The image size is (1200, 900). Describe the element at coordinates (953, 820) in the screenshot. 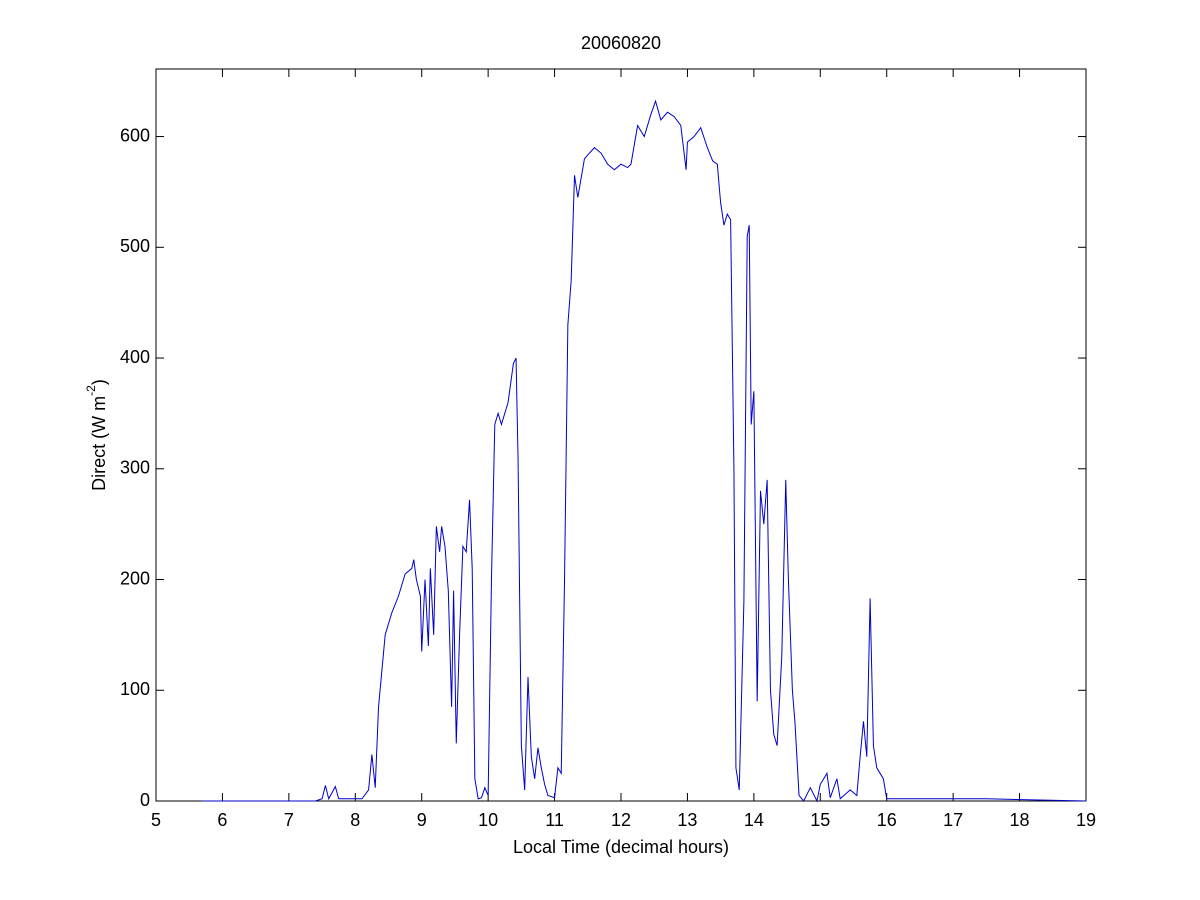

I see `x-tick-label: 17` at that location.